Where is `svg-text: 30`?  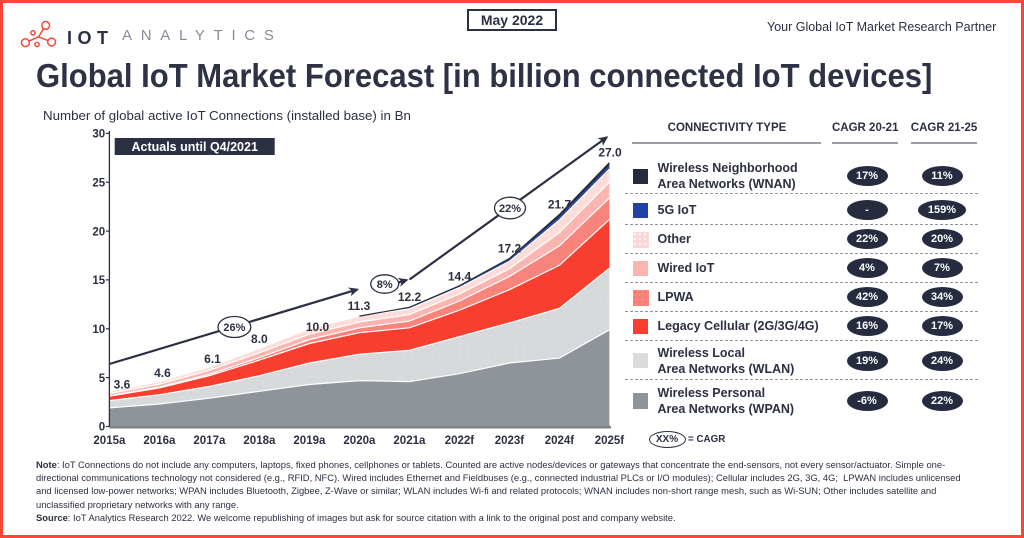
svg-text: 30 is located at coordinates (98, 135).